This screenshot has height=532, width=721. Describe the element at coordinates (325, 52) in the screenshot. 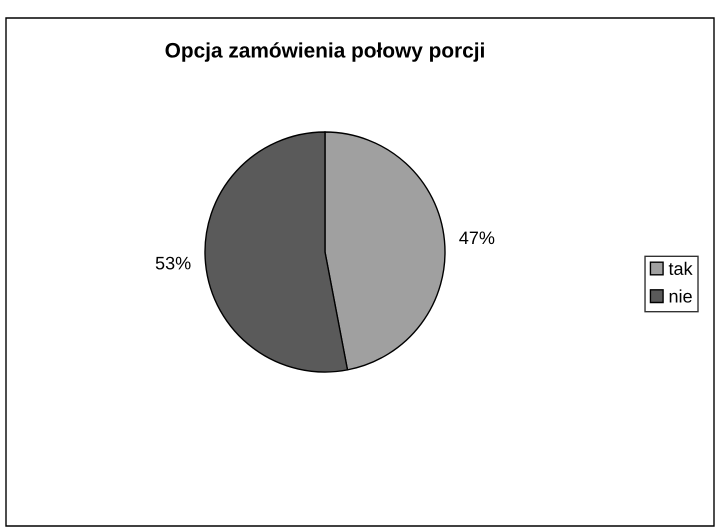

I see `chart-title: Opcja zamówienia połowy porcji` at that location.